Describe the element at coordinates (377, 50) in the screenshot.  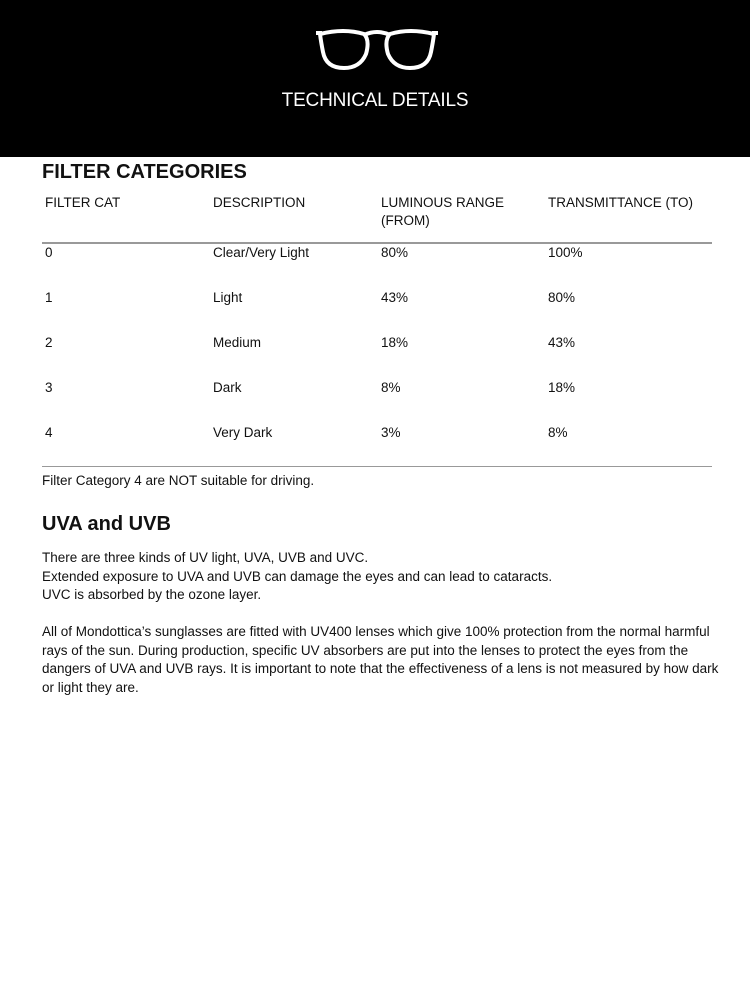
I see `eyeglasses-icon` at that location.